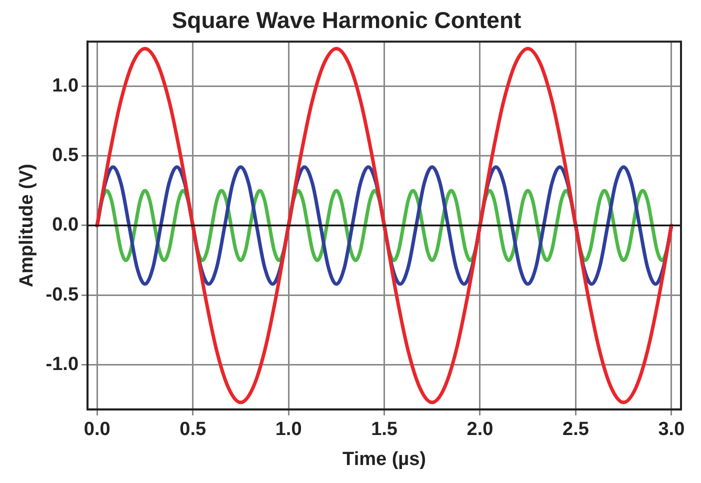  Describe the element at coordinates (65, 155) in the screenshot. I see `y-tick-label: 0.5` at that location.